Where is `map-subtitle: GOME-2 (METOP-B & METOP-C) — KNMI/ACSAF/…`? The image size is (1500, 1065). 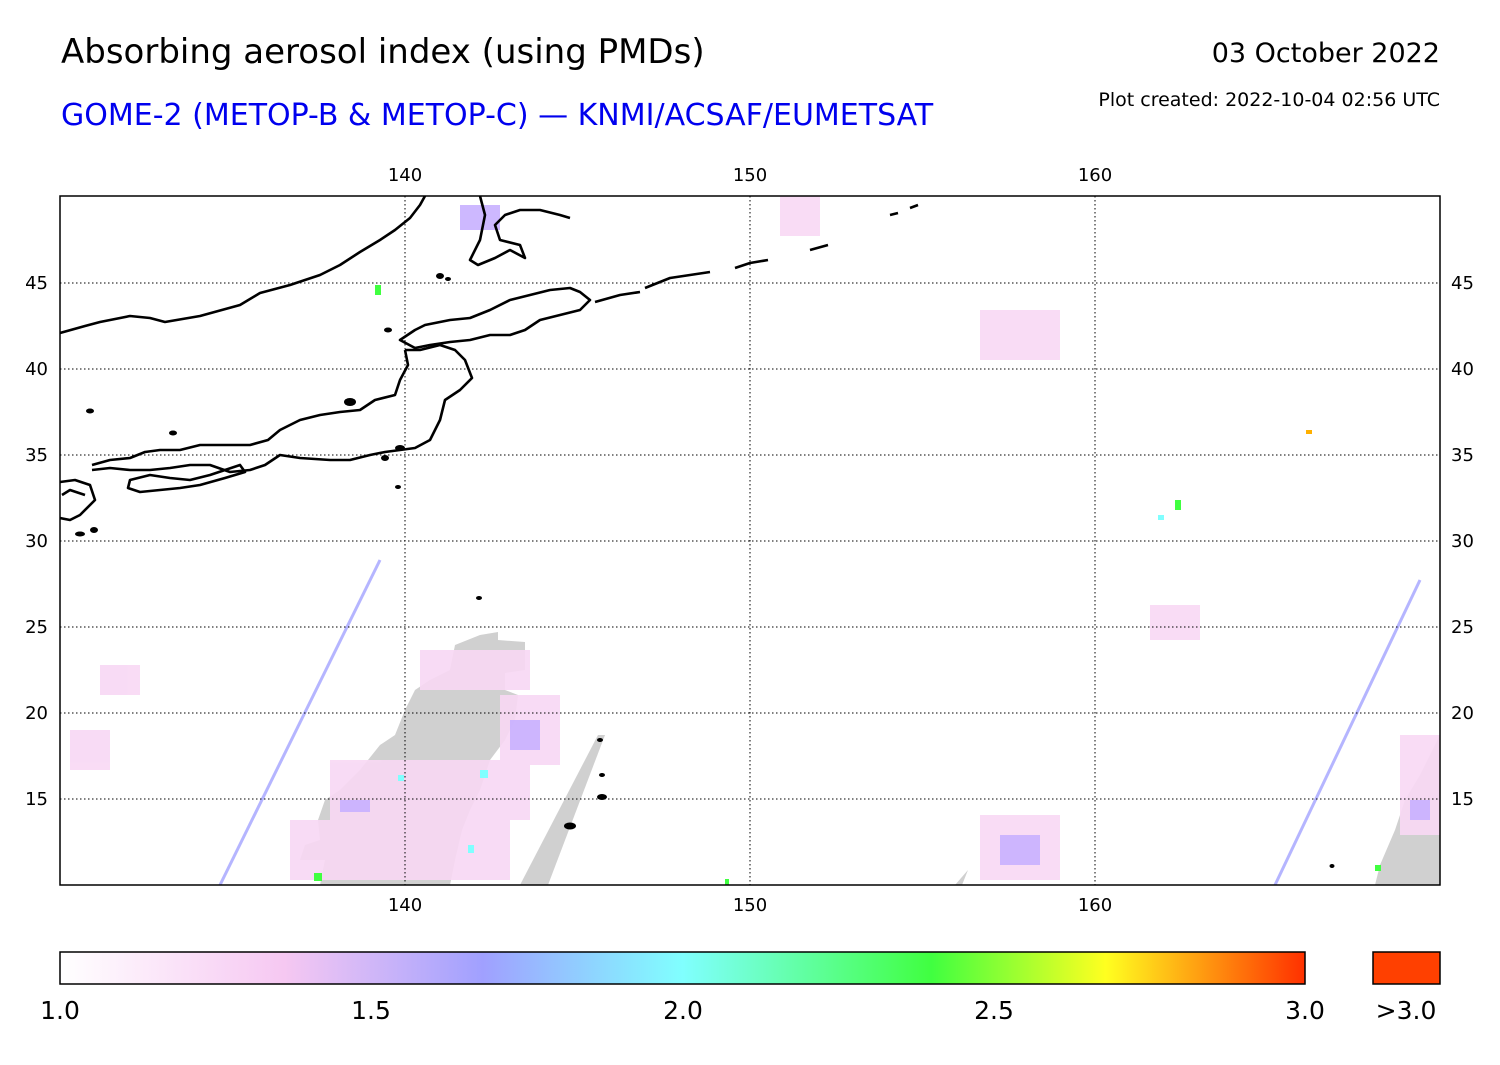 map-subtitle: GOME-2 (METOP-B & METOP-C) — KNMI/ACSAF/… is located at coordinates (497, 115).